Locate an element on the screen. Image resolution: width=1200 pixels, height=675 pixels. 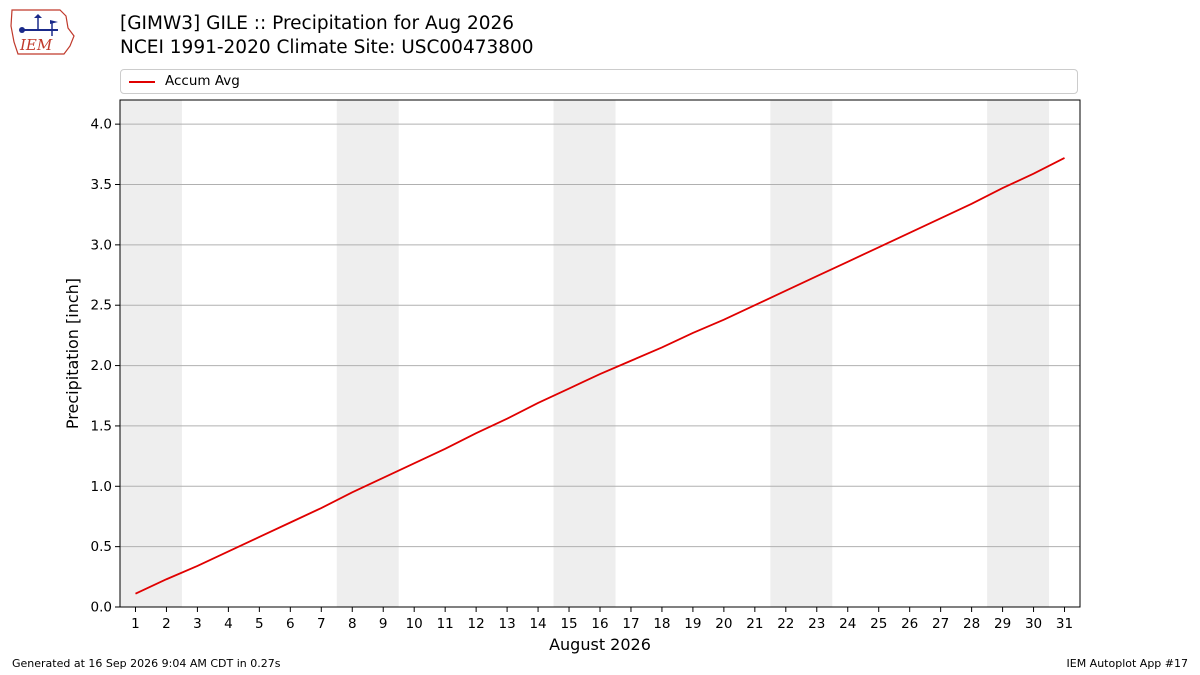
x-tick-label: 12 is located at coordinates (476, 624).